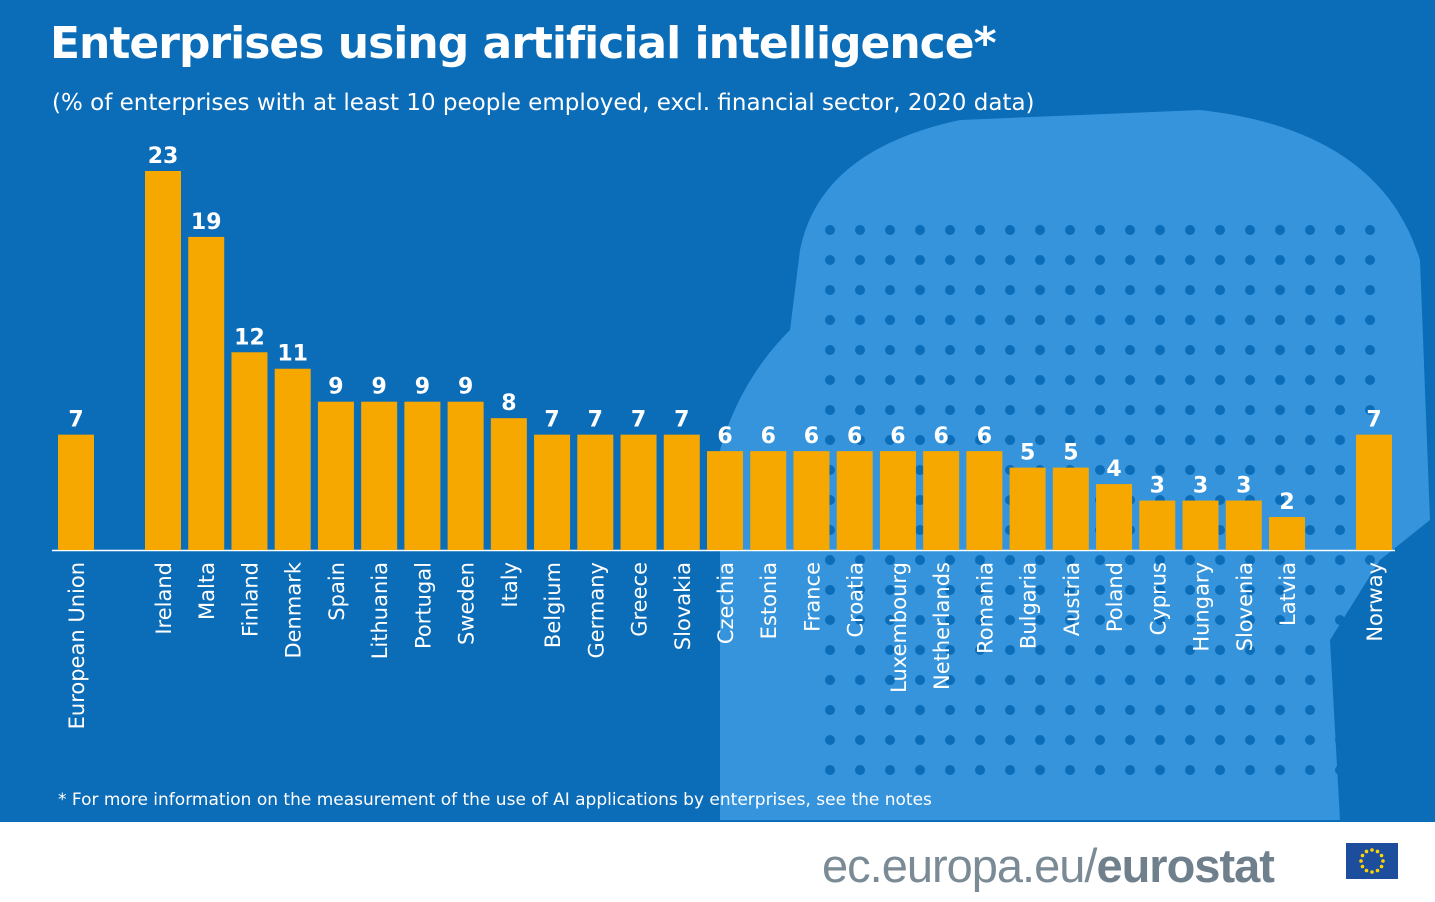 The height and width of the screenshot is (902, 1435). I want to click on category-label: Netherlands, so click(942, 626).